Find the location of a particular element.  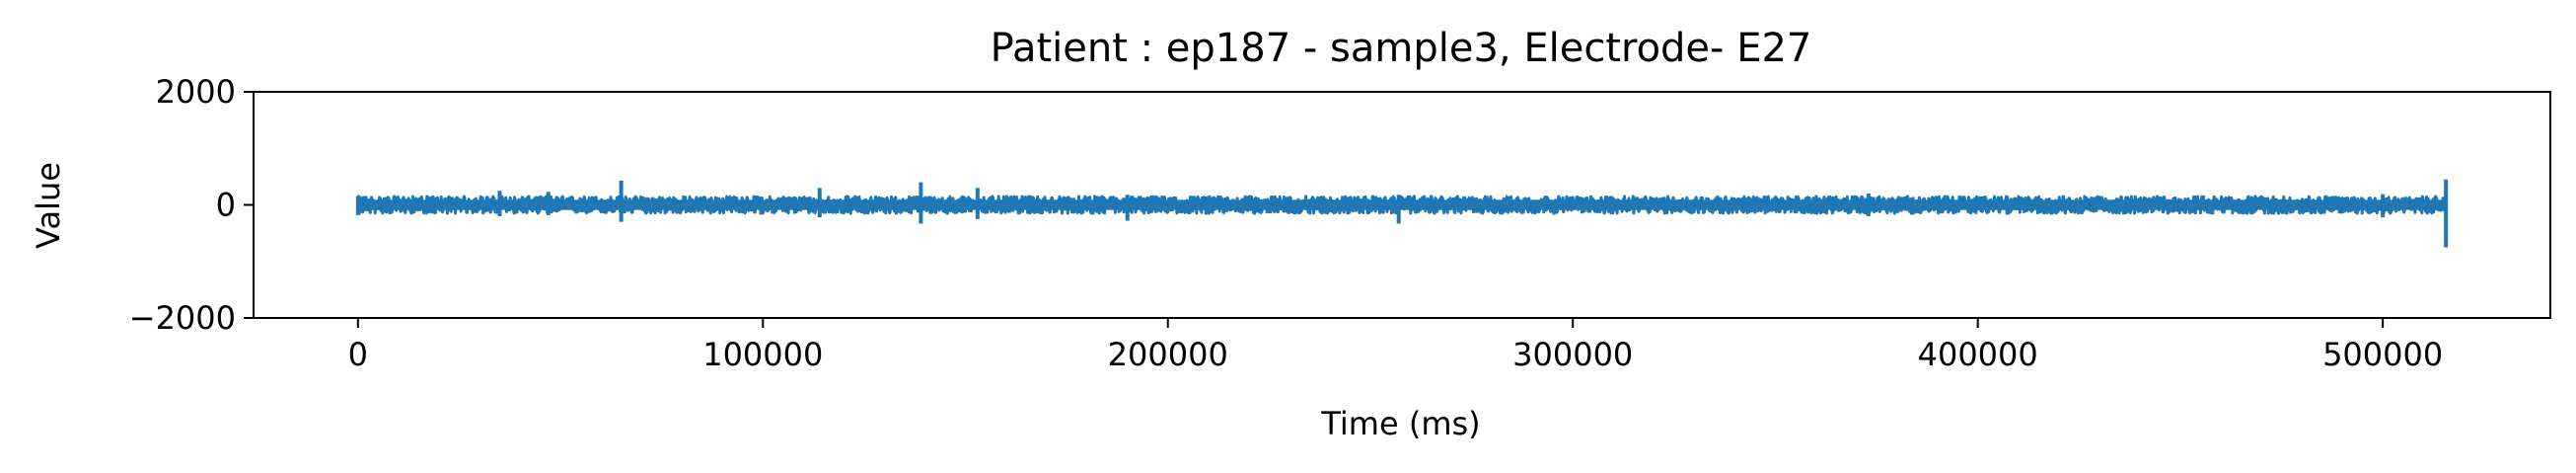

x-tick-label: 300000 is located at coordinates (1572, 354).